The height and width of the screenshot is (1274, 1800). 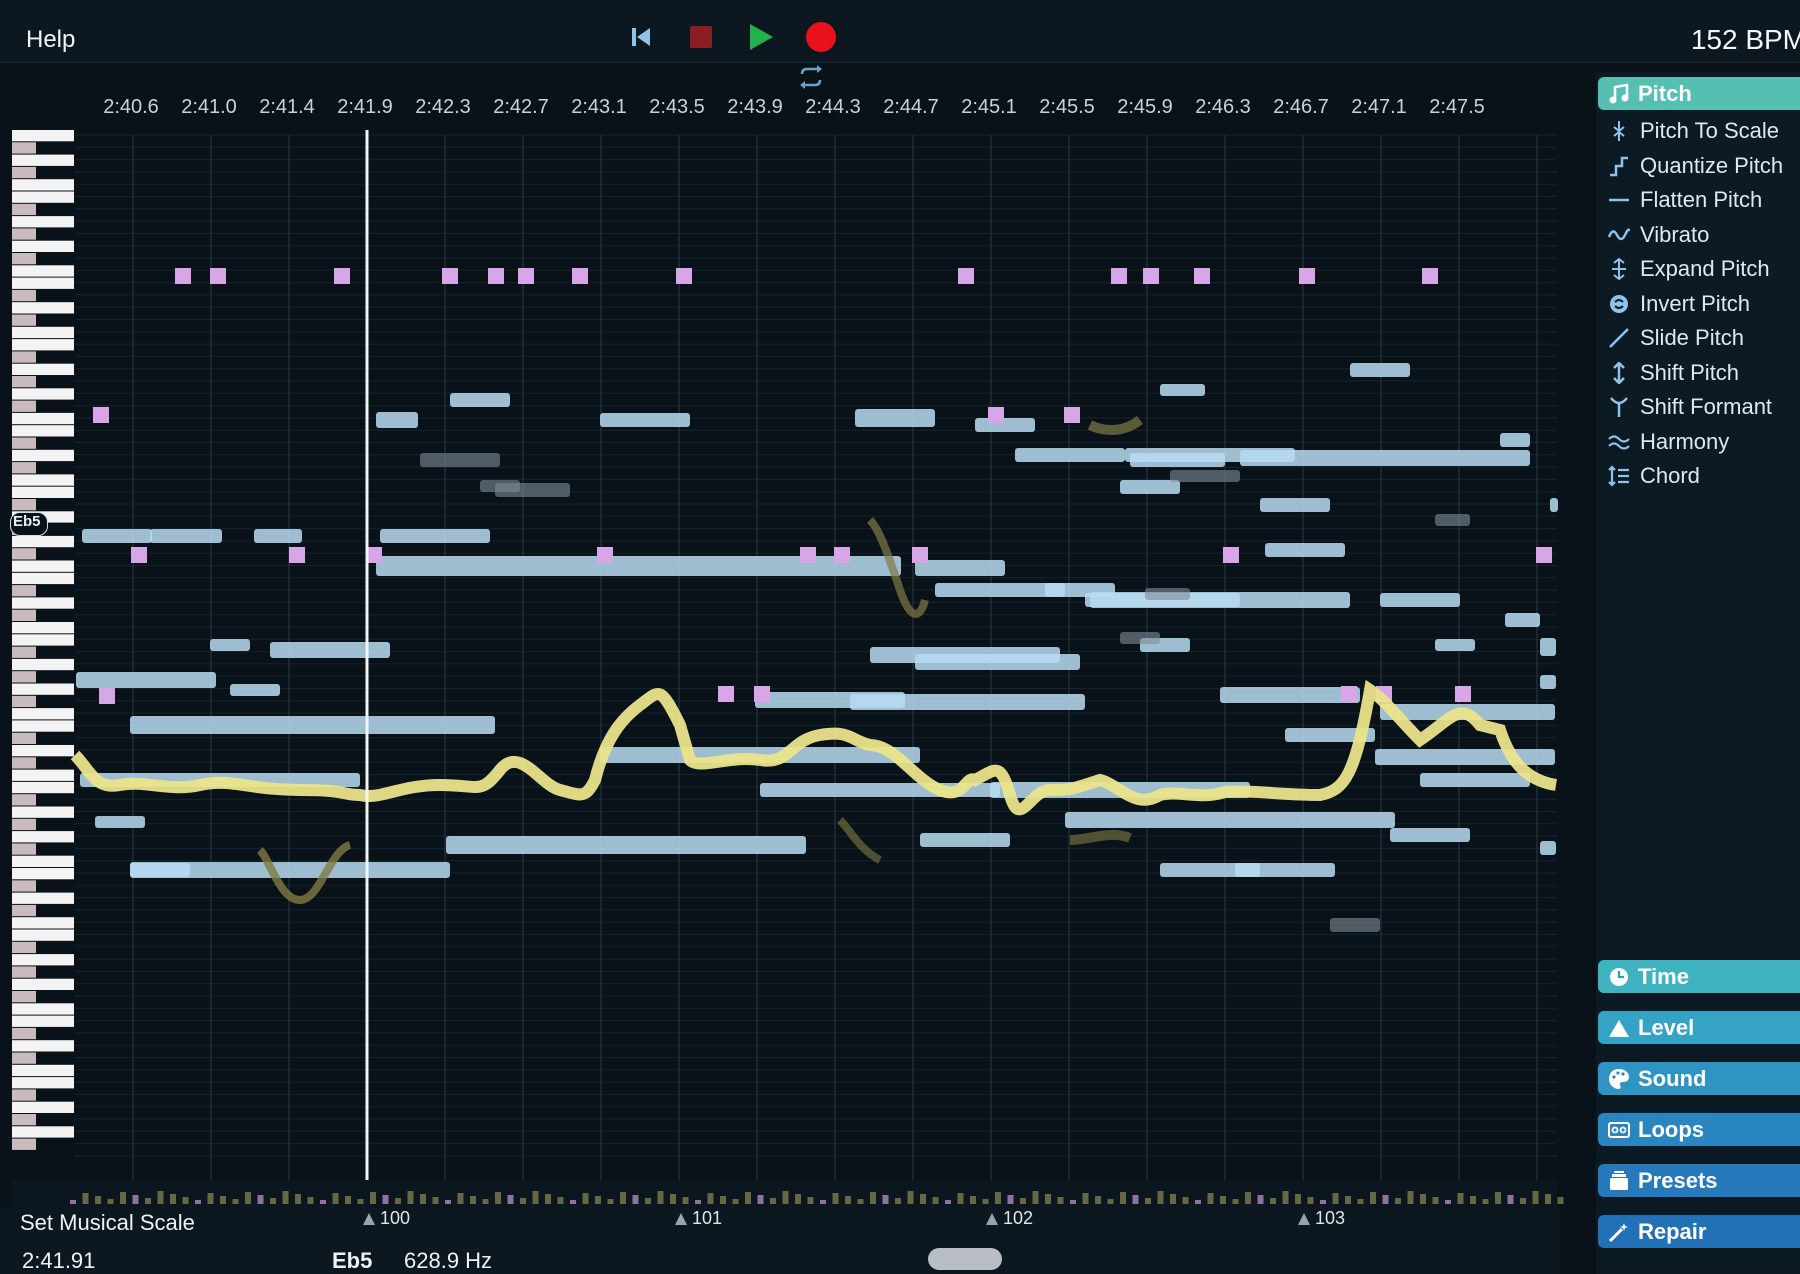 I want to click on horizontal-scrollbar-thumb, so click(x=965, y=1259).